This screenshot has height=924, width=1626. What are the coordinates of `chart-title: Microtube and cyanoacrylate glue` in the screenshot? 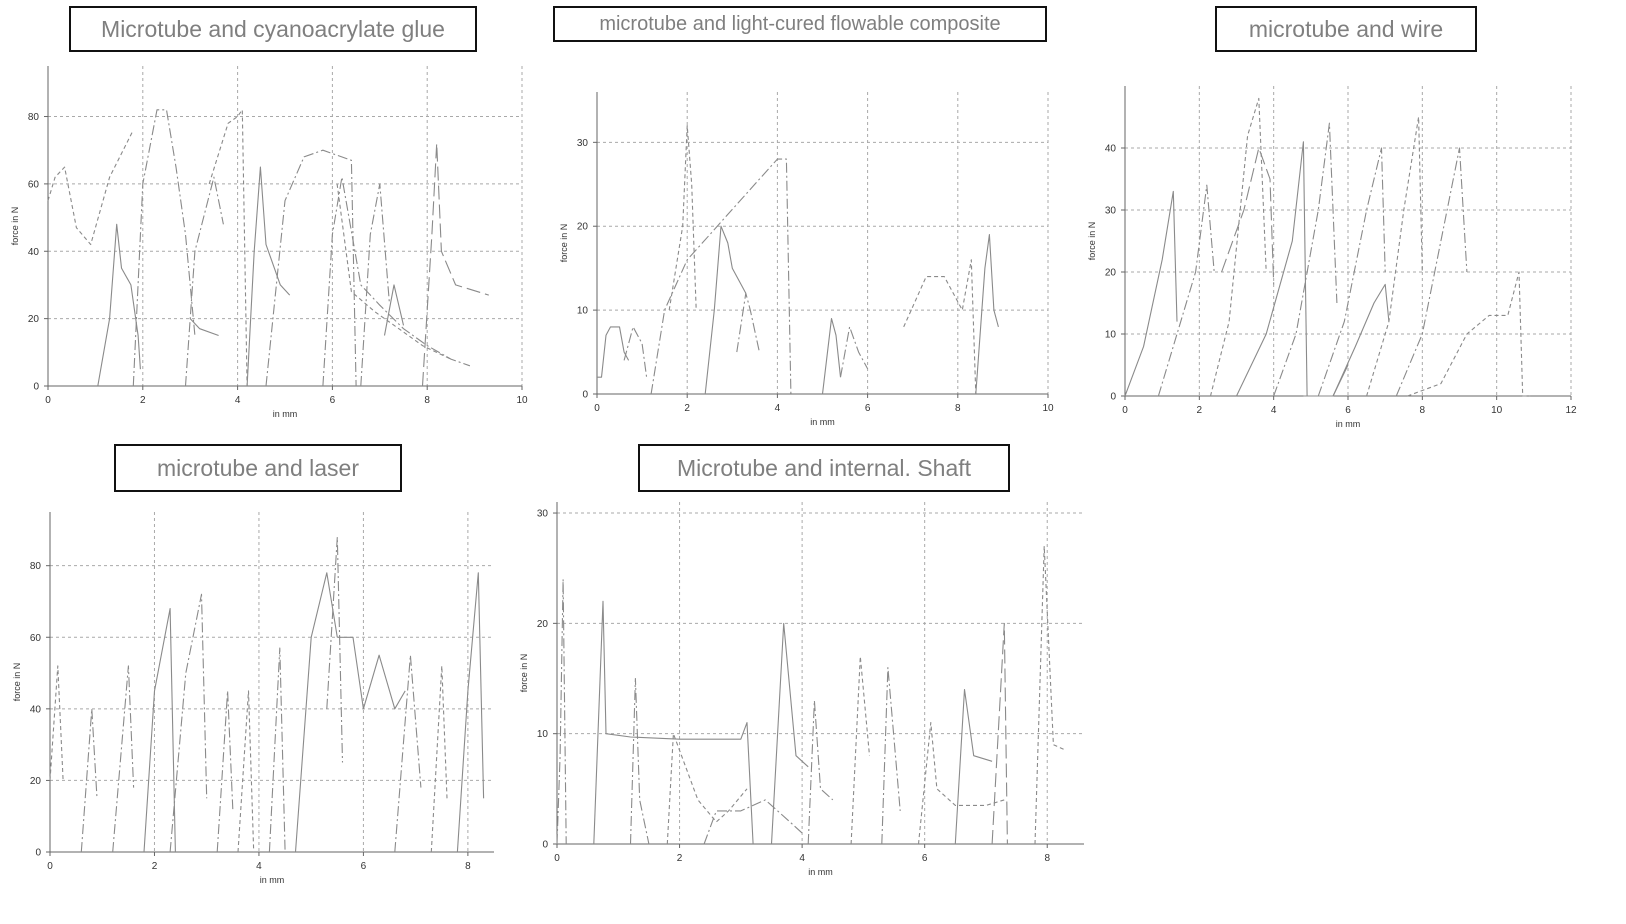 It's located at (273, 29).